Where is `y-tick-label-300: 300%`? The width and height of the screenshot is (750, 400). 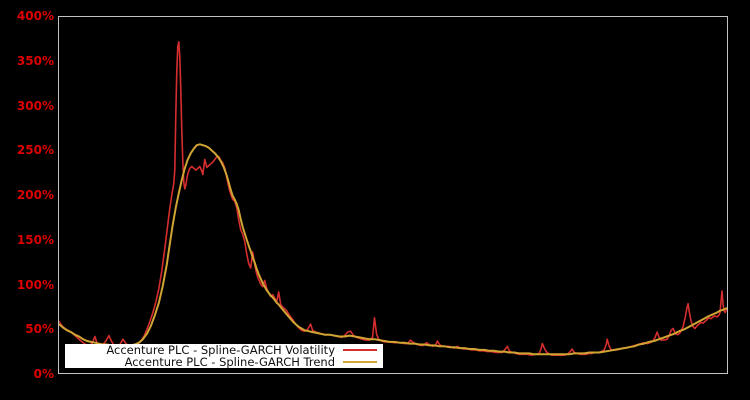 y-tick-label-300: 300% is located at coordinates (35, 105).